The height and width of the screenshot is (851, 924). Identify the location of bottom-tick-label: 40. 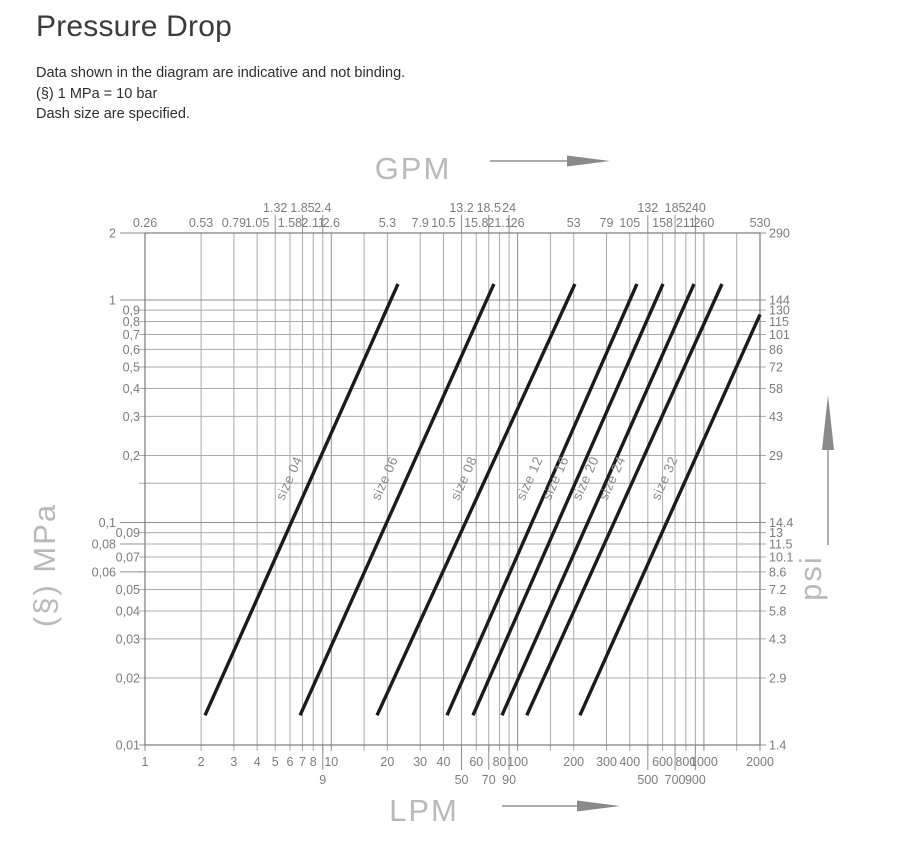
(444, 762).